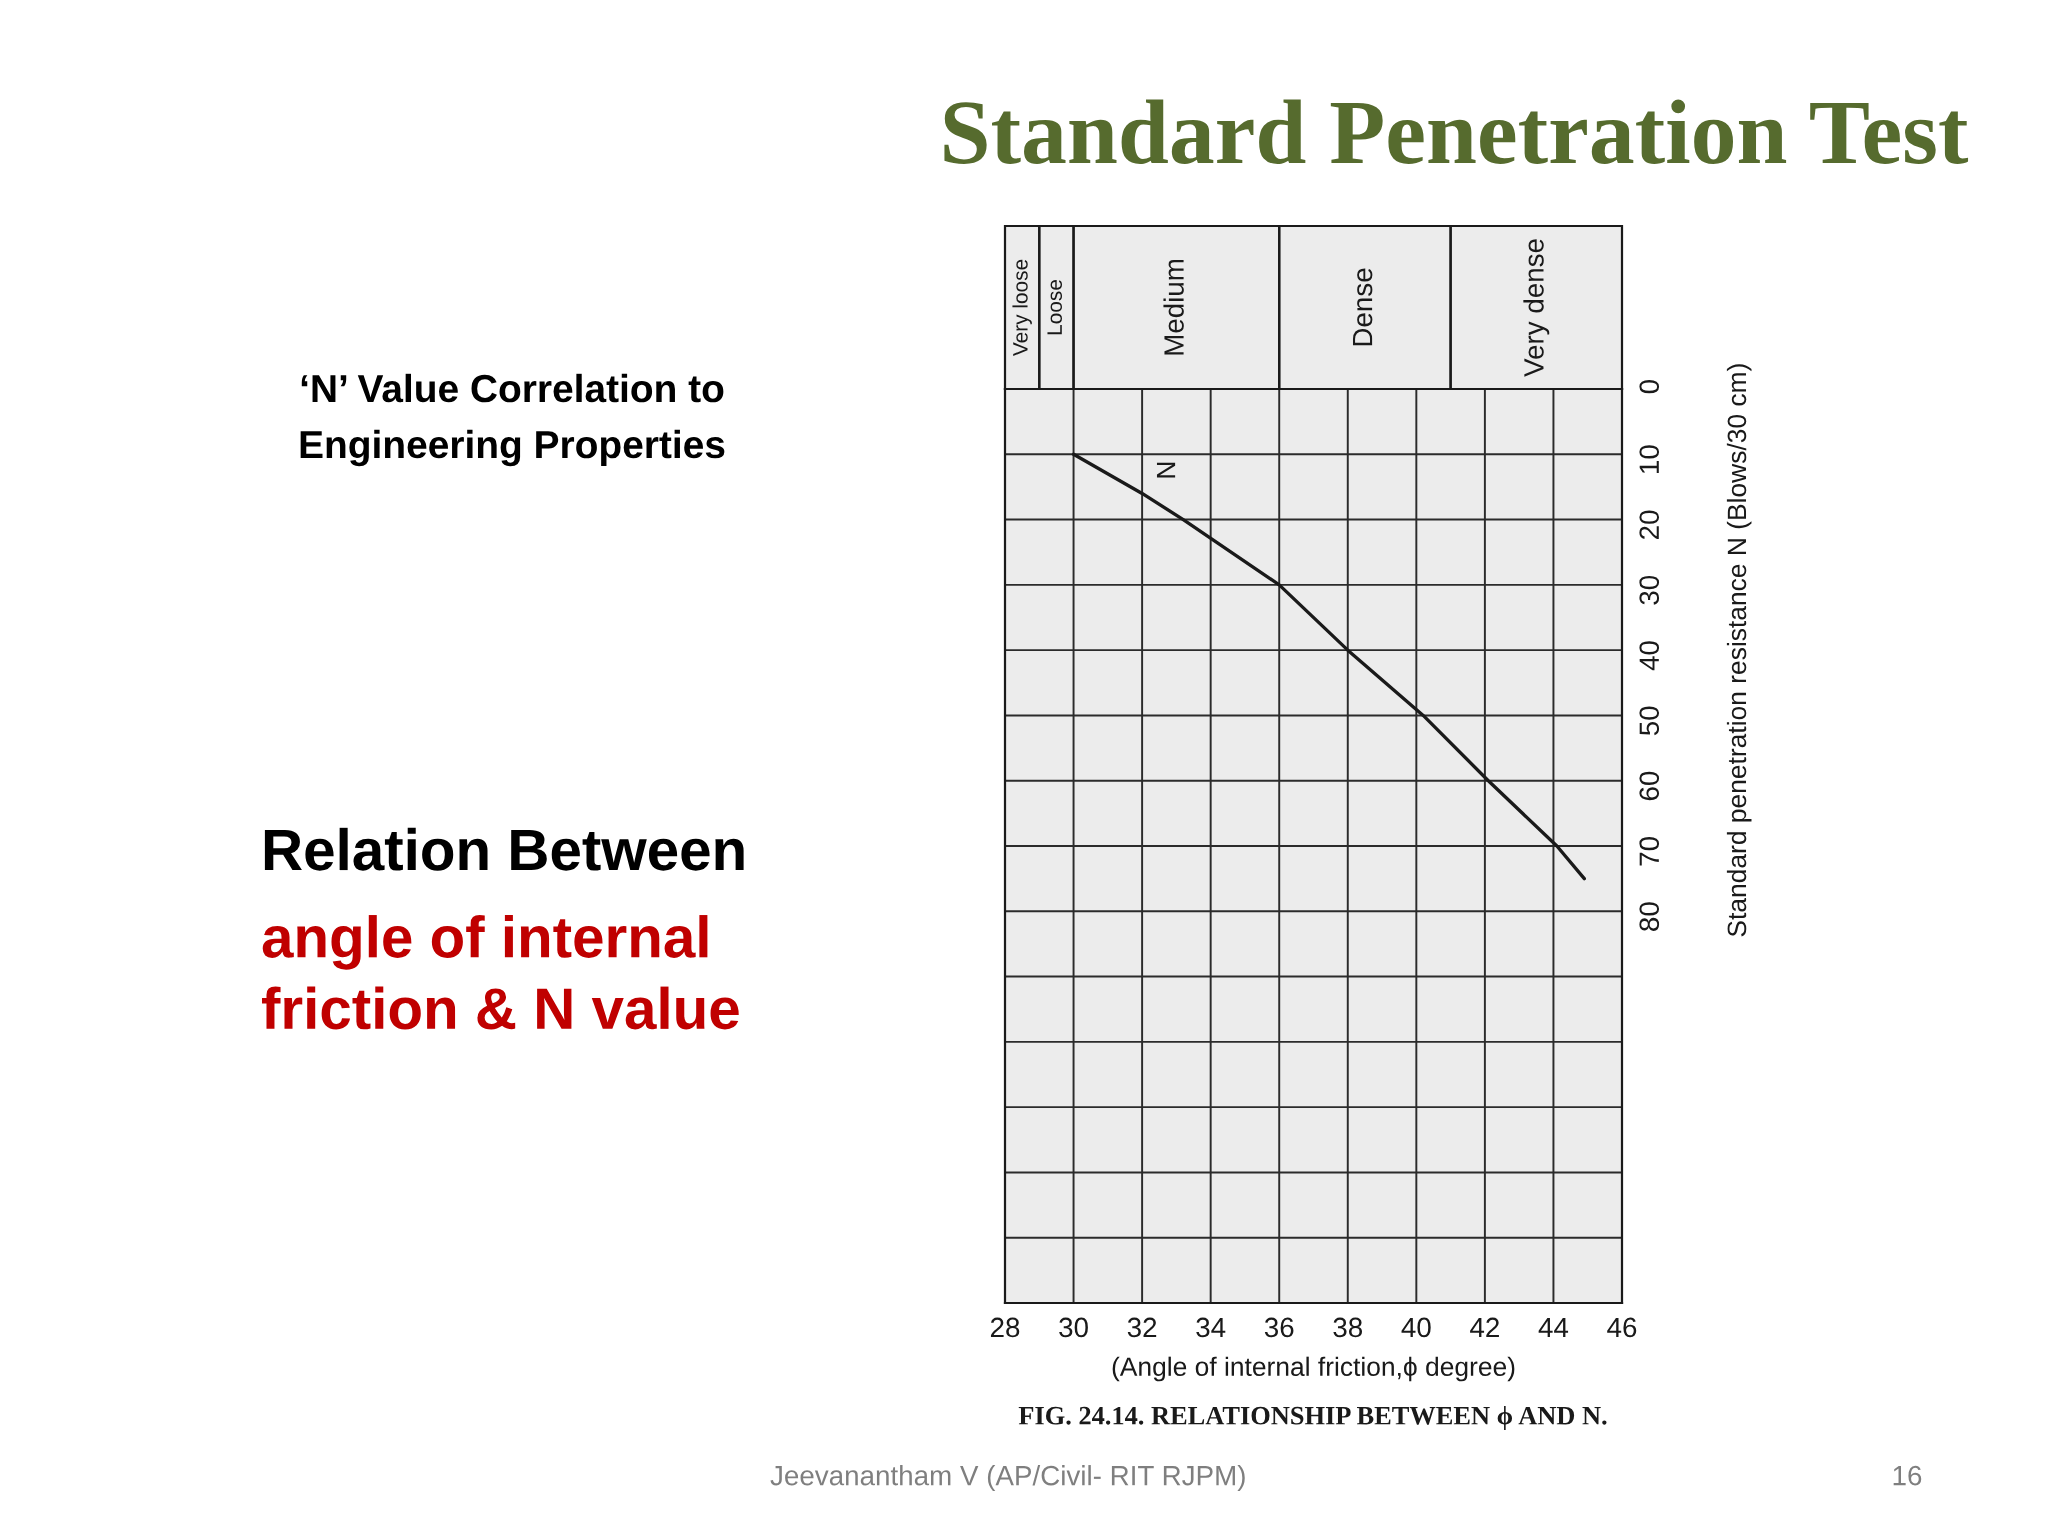  What do you see at coordinates (1649, 721) in the screenshot?
I see `y-tick-label: 50` at bounding box center [1649, 721].